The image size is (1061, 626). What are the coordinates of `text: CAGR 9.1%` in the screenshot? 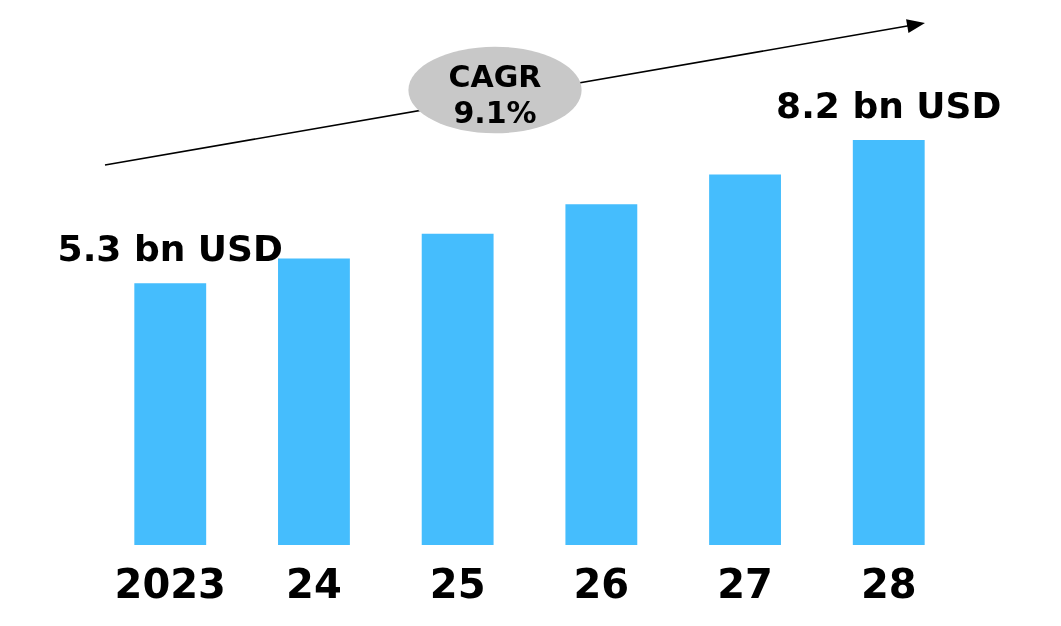 It's located at (495, 94).